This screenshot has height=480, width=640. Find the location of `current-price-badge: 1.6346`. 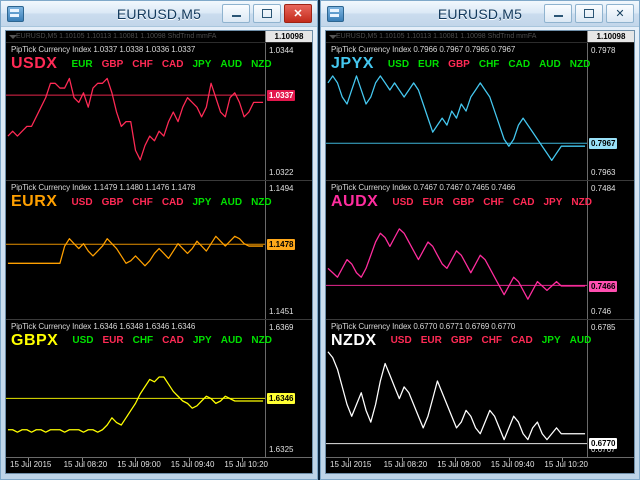

current-price-badge: 1.6346 is located at coordinates (281, 398).